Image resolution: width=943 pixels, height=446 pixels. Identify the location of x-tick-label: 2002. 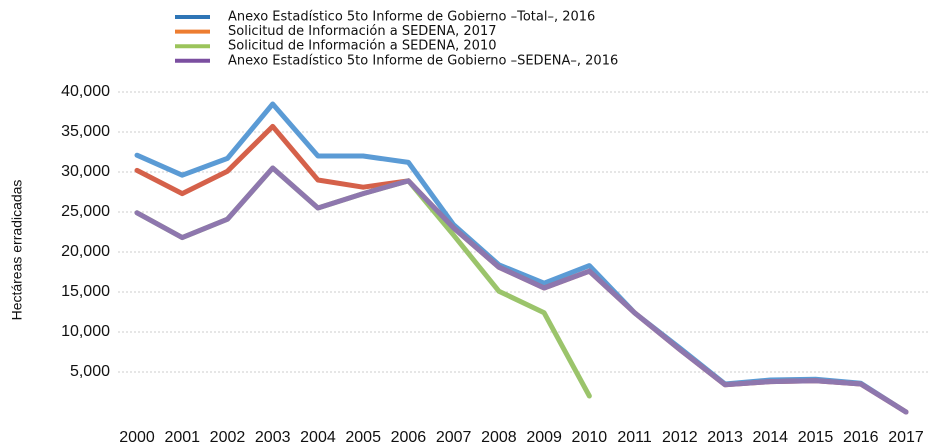
(228, 437).